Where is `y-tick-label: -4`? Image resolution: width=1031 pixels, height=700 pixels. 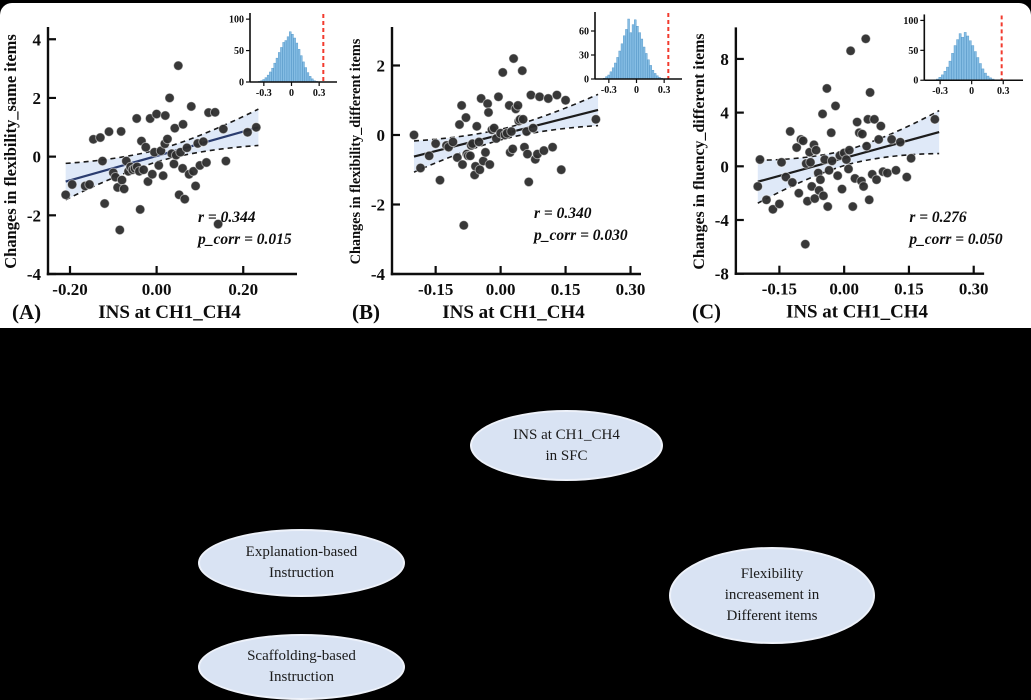
y-tick-label: -4 is located at coordinates (378, 274).